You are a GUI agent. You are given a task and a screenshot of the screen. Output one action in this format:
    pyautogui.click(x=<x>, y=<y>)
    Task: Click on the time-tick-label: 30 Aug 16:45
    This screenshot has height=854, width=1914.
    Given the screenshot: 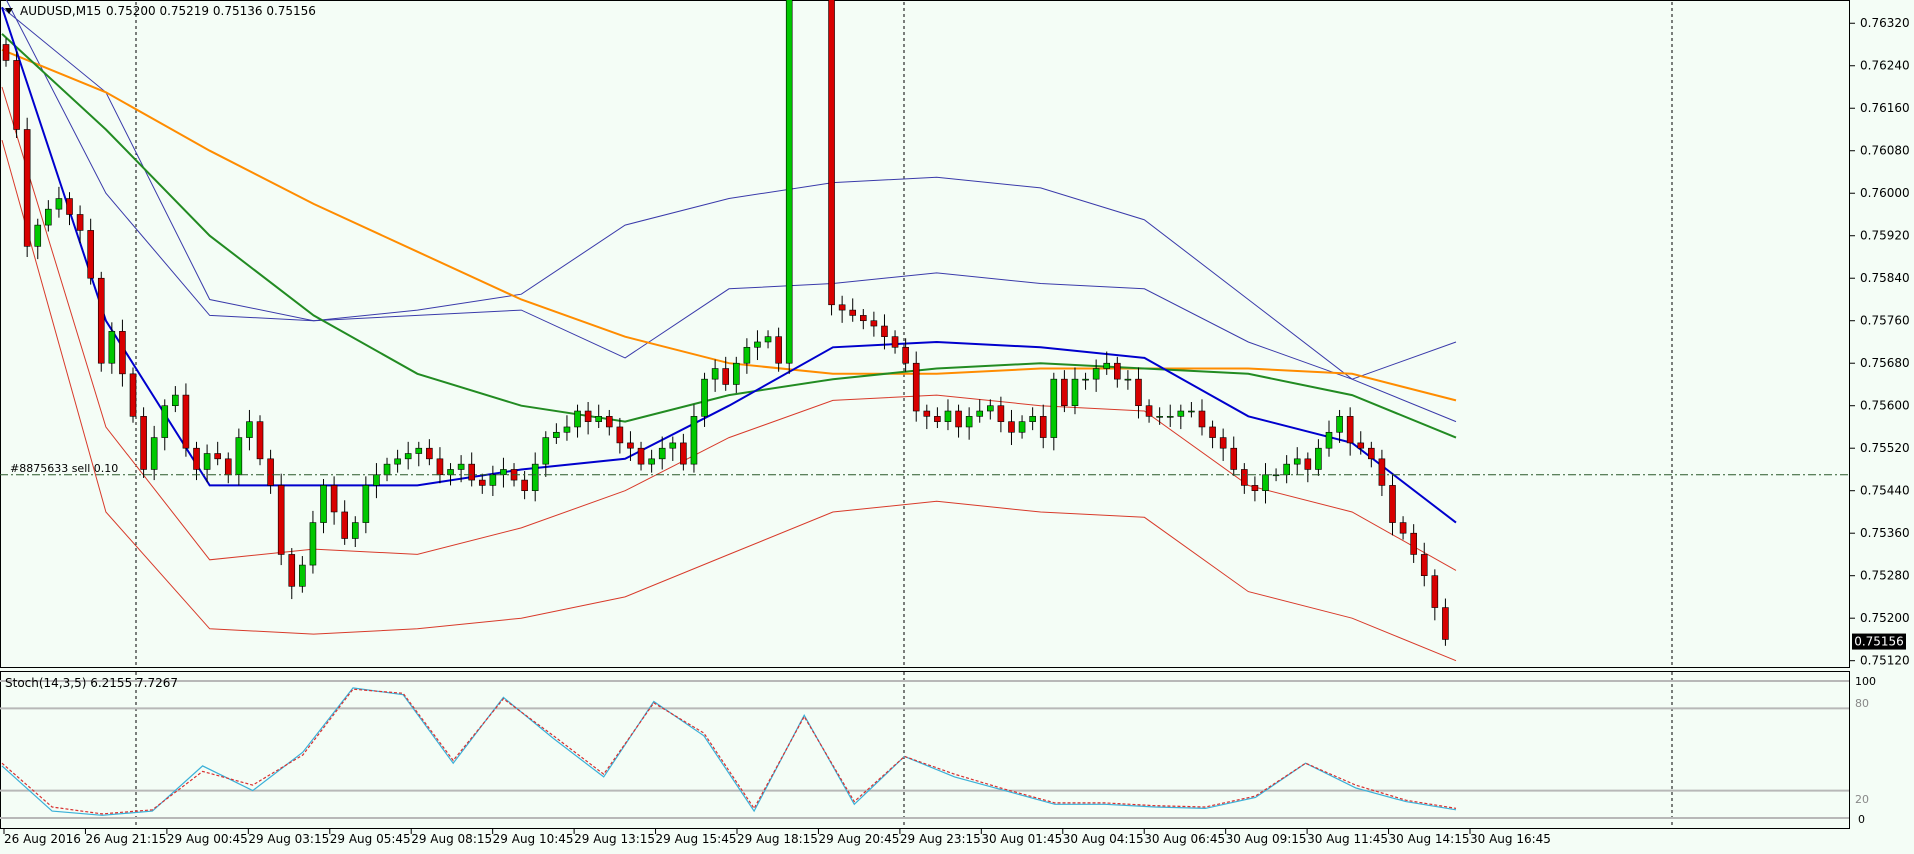 What is the action you would take?
    pyautogui.click(x=1510, y=839)
    